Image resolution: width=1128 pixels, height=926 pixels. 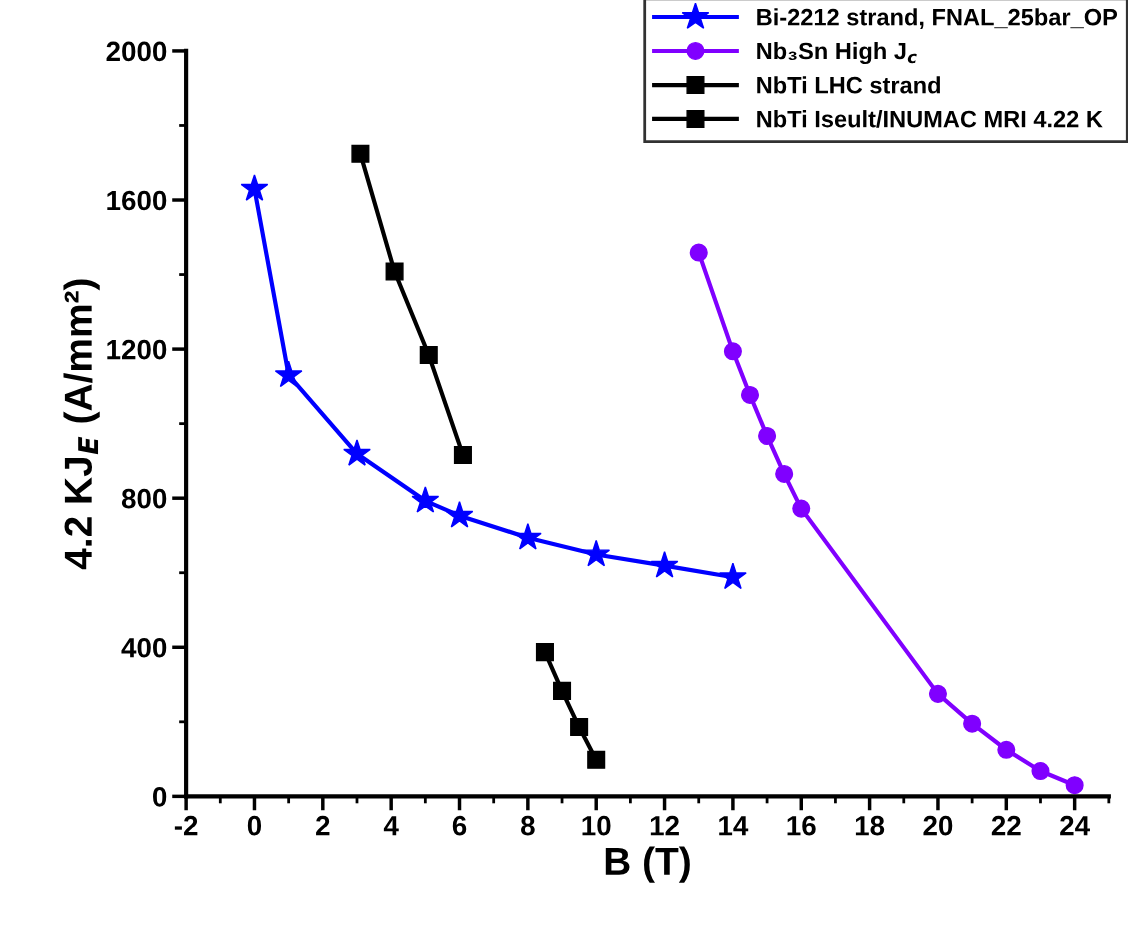 I want to click on x-tick-label: 0, so click(x=254, y=825).